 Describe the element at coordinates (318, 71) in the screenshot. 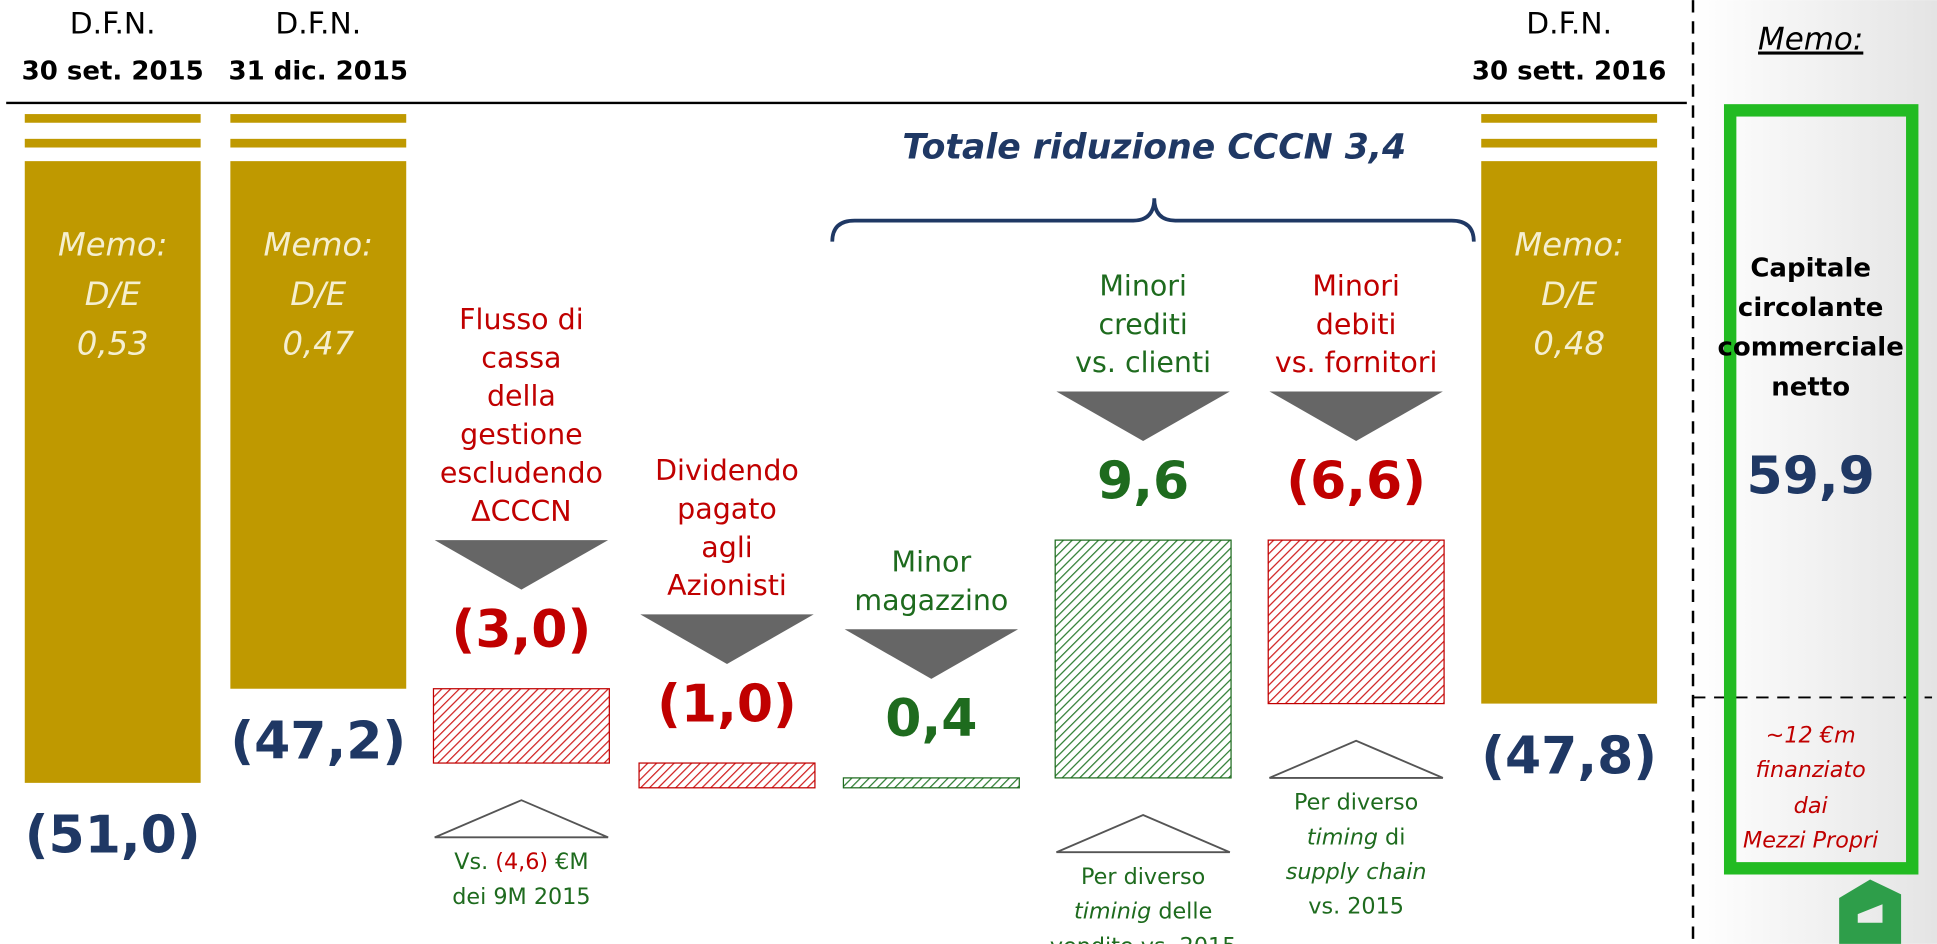

I see `category-label: 31 dic. 2015` at that location.